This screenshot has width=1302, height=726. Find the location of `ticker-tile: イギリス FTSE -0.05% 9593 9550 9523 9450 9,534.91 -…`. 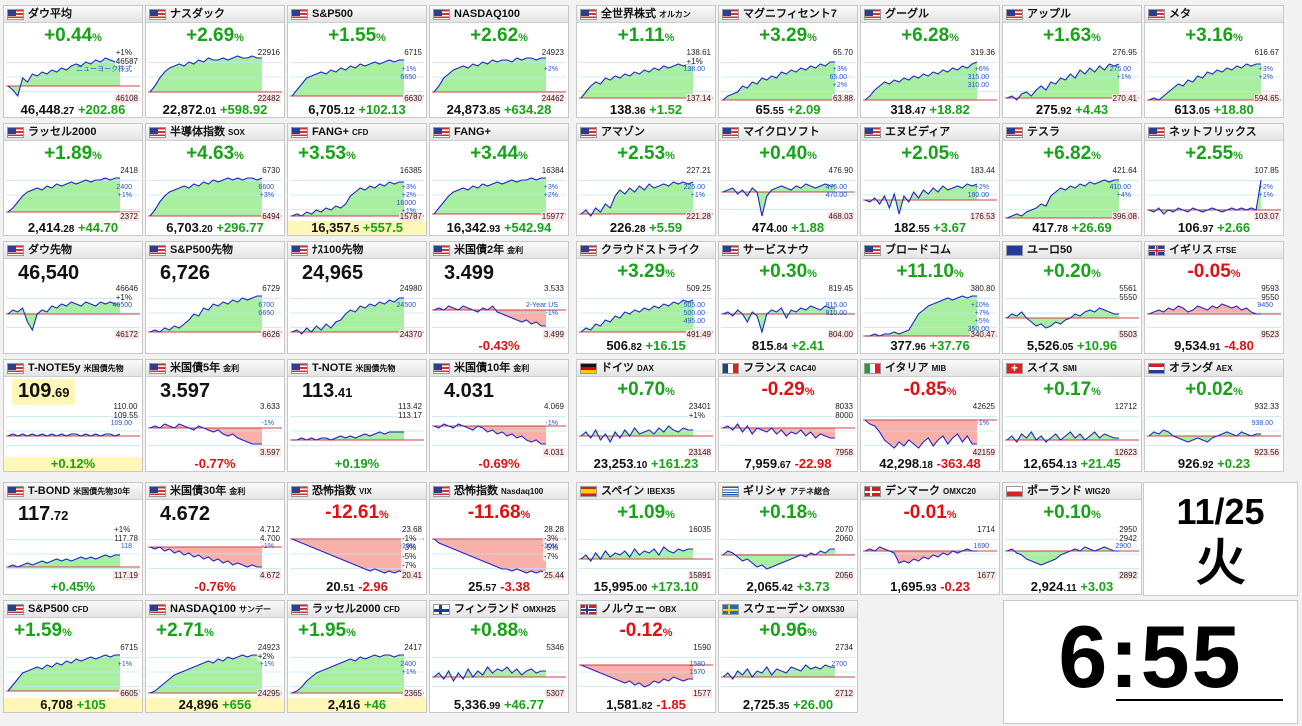

ticker-tile: イギリス FTSE -0.05% 9593 9550 9523 9450 9,534.91 -… is located at coordinates (1214, 297).